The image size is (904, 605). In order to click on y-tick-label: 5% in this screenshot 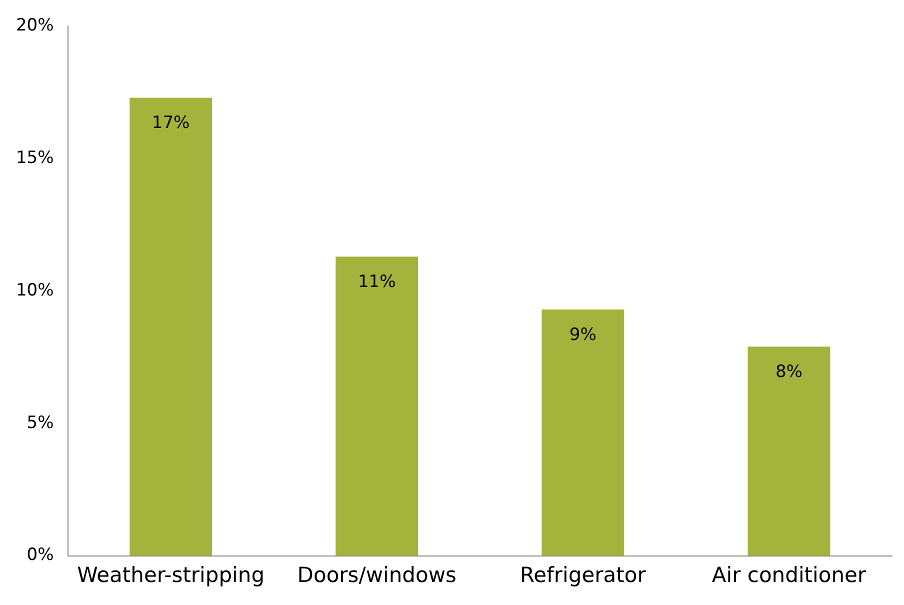, I will do `click(40, 422)`.